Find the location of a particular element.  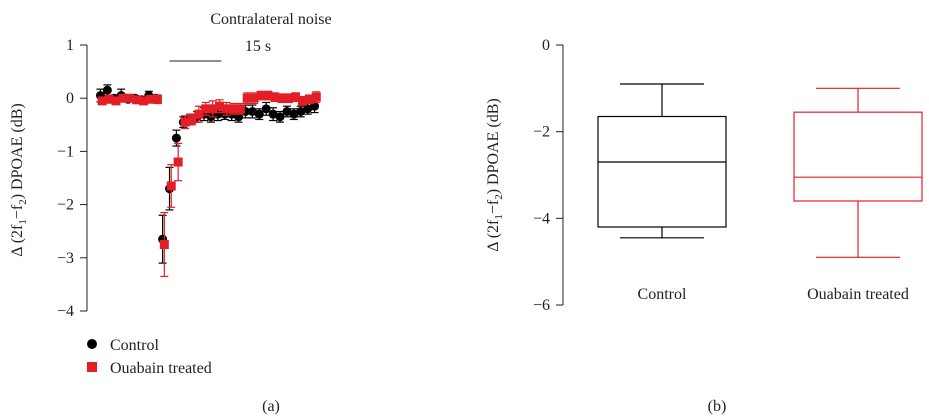

panel-a-y-tick-label: −3 is located at coordinates (65, 258).